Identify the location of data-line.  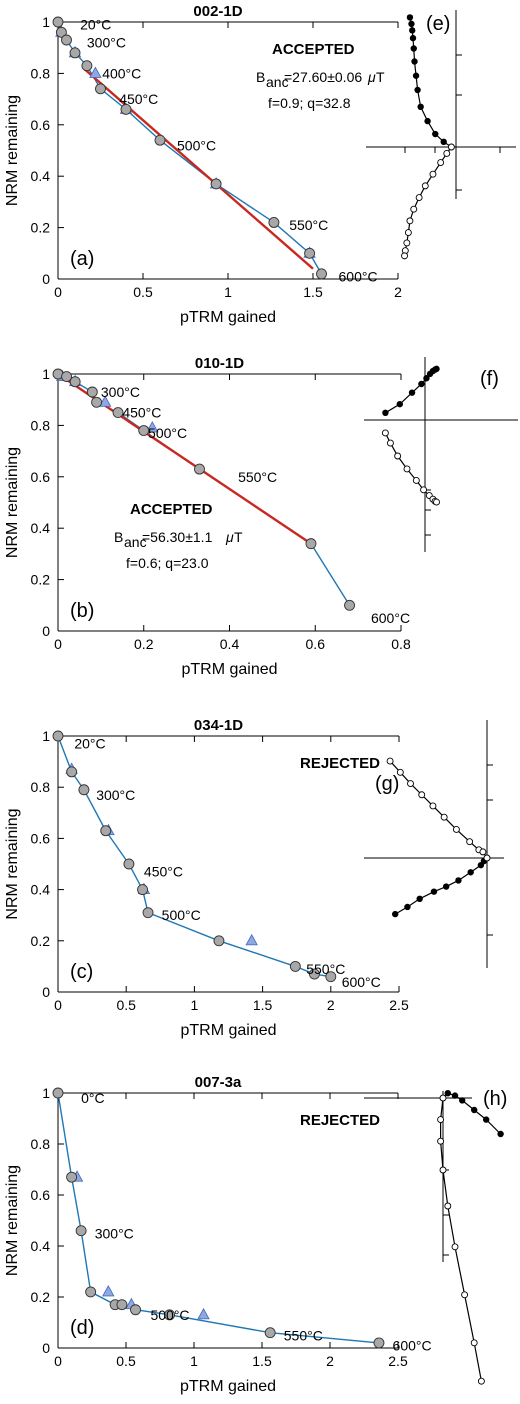
(218, 1218).